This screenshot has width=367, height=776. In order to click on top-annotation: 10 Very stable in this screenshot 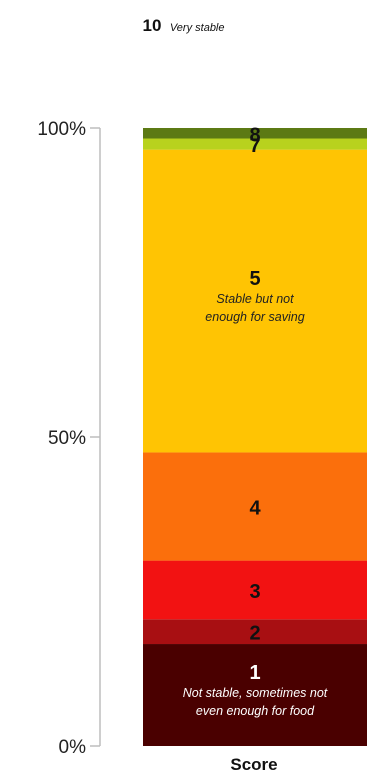, I will do `click(183, 26)`.